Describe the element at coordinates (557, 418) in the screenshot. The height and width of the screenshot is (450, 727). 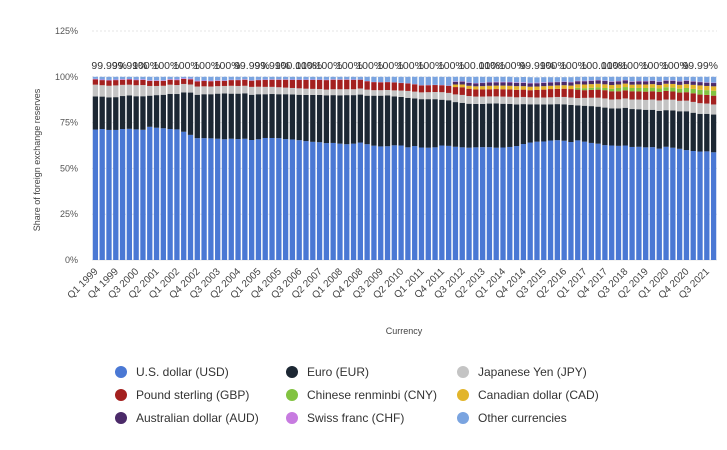
I see `legend-item: Other currencies` at that location.